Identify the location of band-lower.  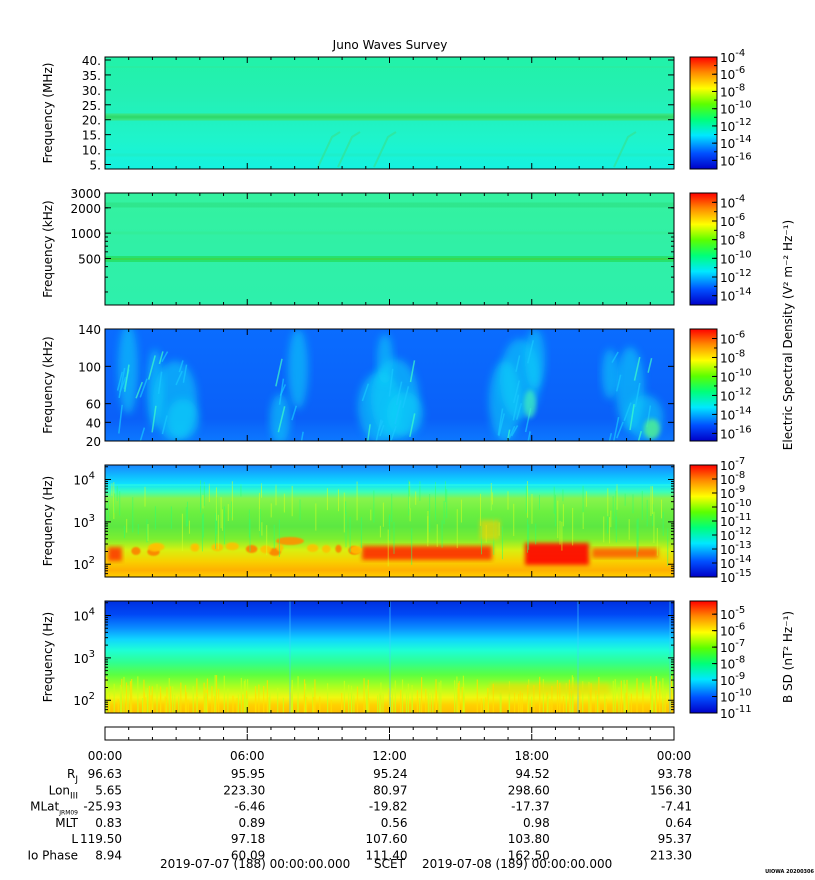
(389, 155).